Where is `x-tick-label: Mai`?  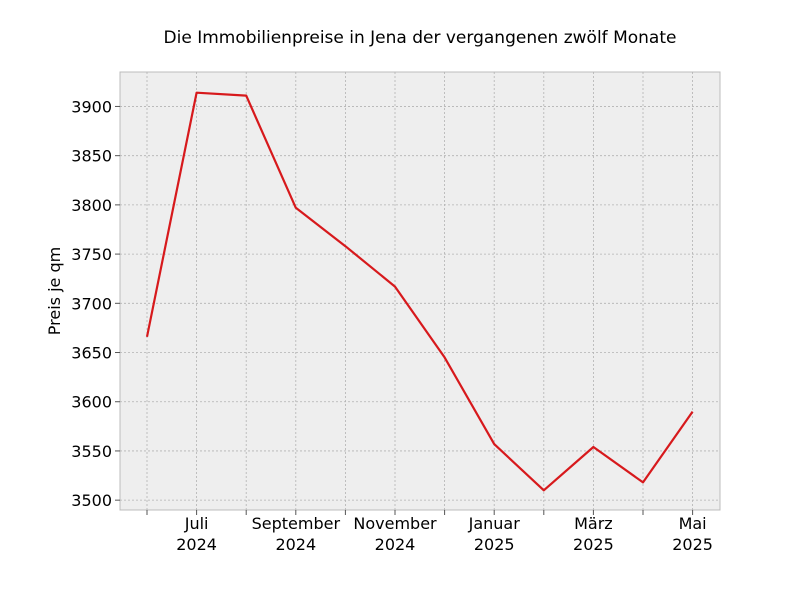 x-tick-label: Mai is located at coordinates (693, 523).